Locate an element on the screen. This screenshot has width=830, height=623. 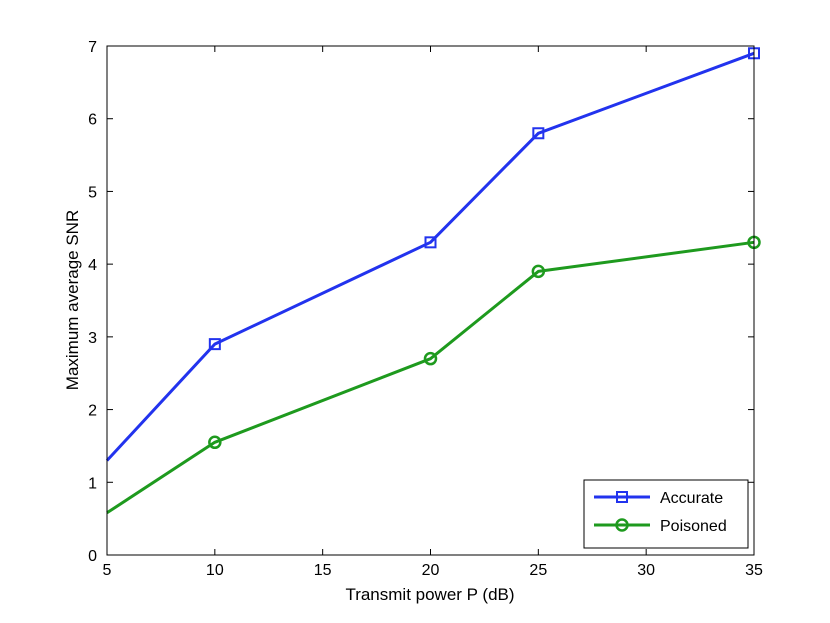
legend-box is located at coordinates (666, 514).